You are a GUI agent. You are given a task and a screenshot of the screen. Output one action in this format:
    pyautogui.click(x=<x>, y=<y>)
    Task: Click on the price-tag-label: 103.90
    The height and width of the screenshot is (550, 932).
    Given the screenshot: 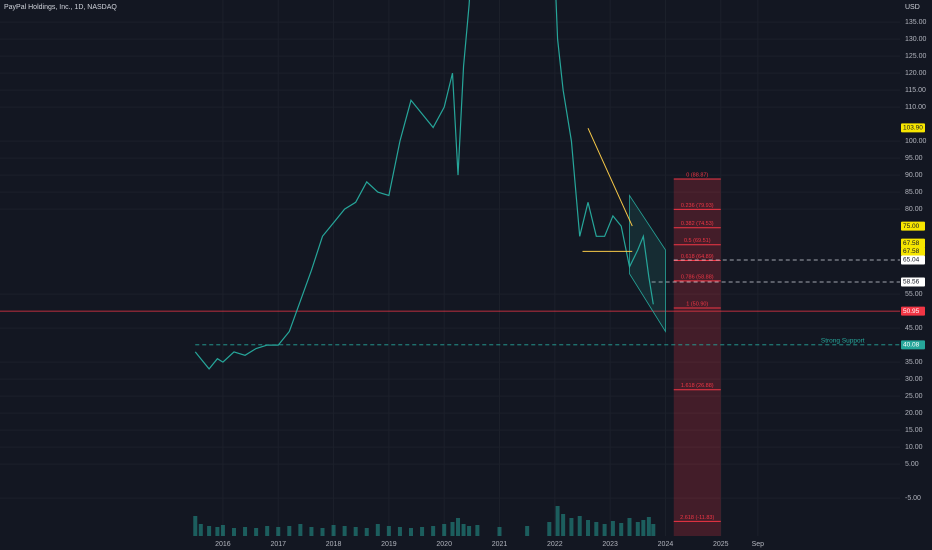 What is the action you would take?
    pyautogui.click(x=913, y=128)
    